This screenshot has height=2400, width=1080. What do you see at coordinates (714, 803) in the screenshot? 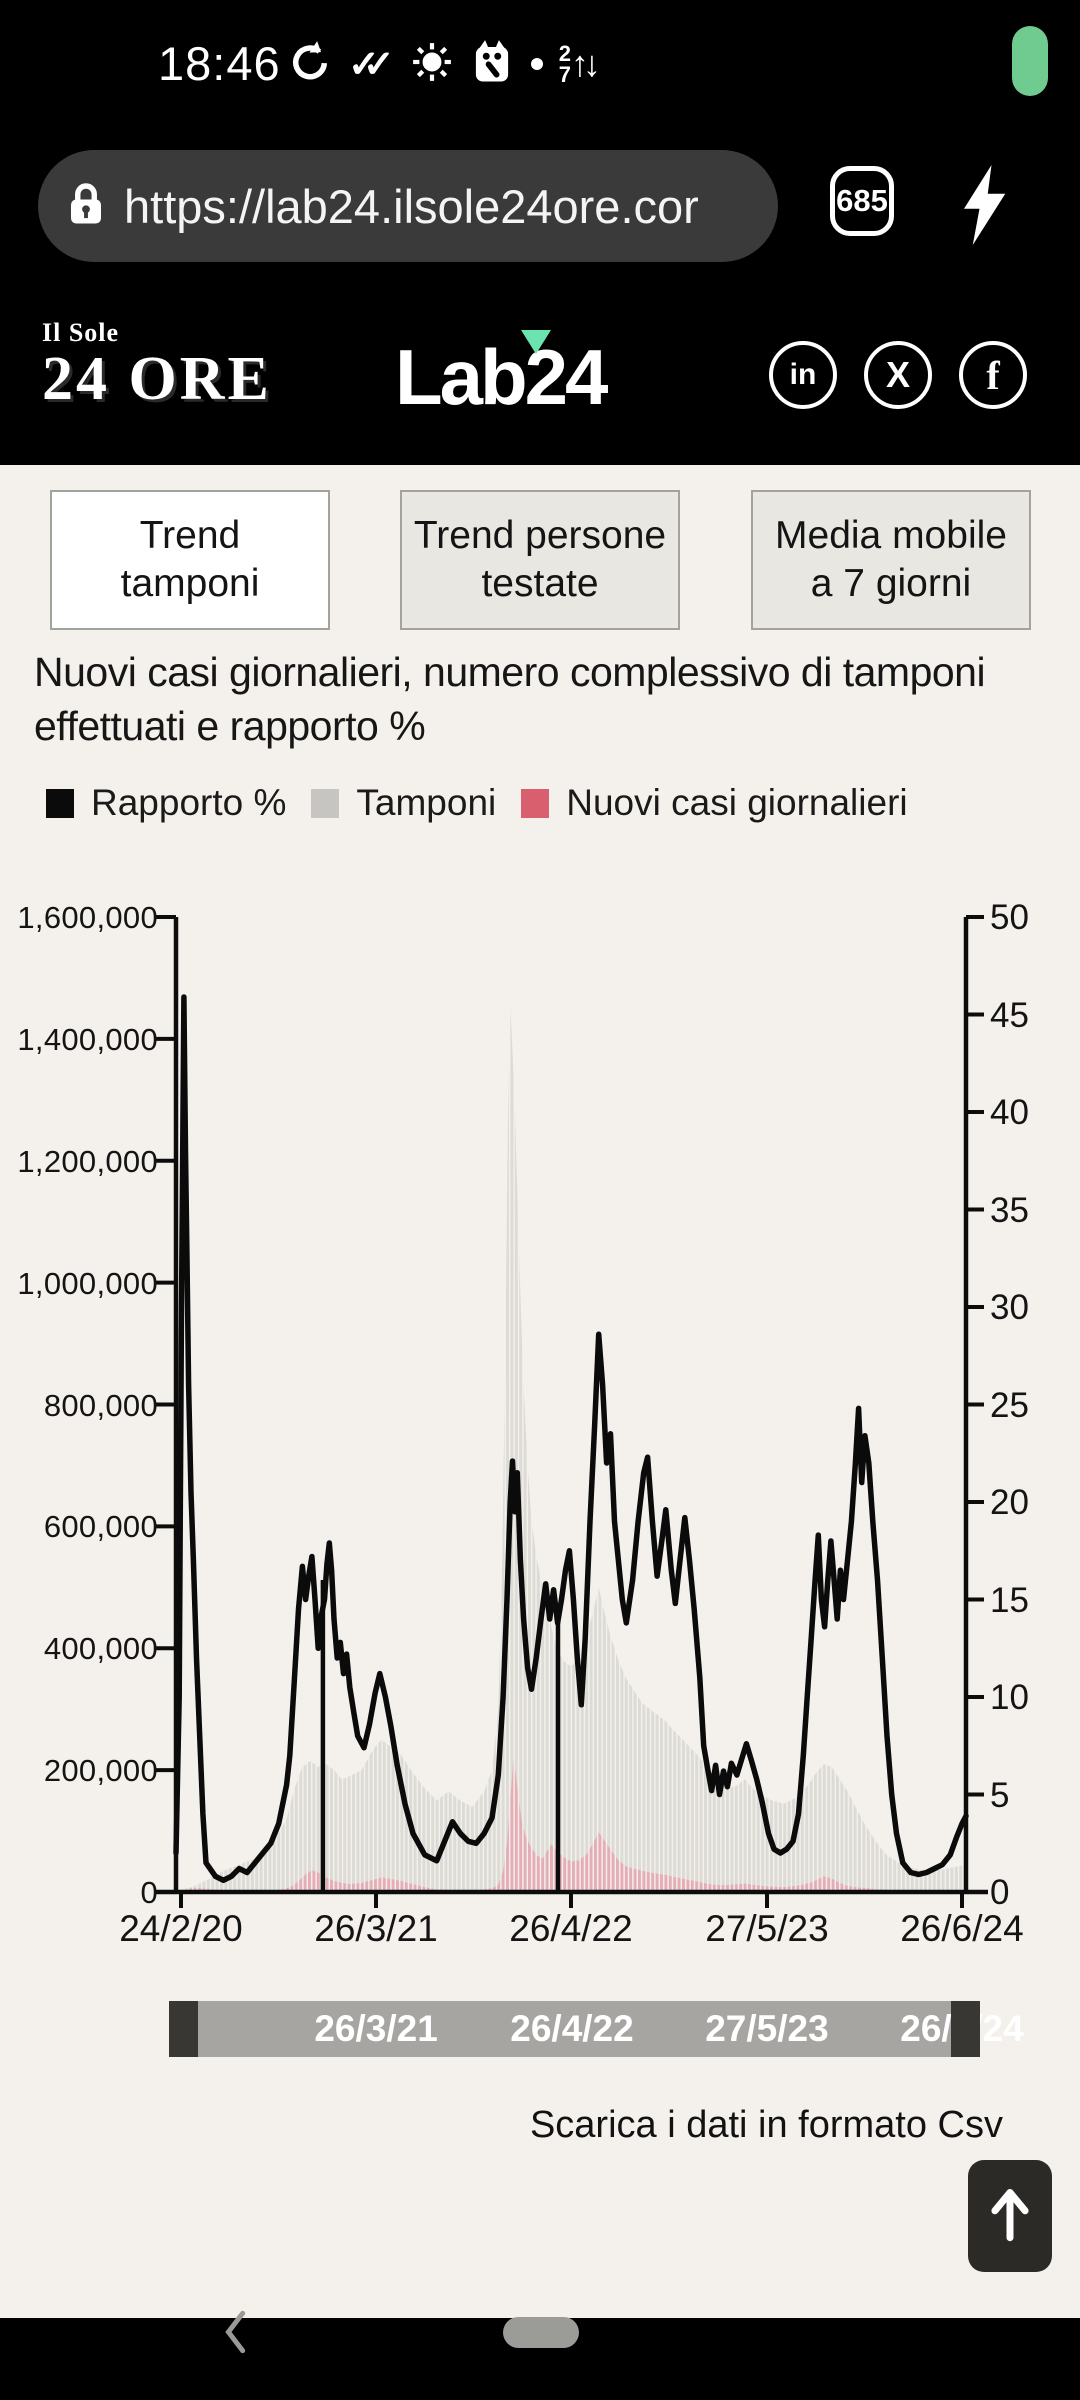
I see `legend-item-nuovi-casi: Nuovi casi giornalieri` at bounding box center [714, 803].